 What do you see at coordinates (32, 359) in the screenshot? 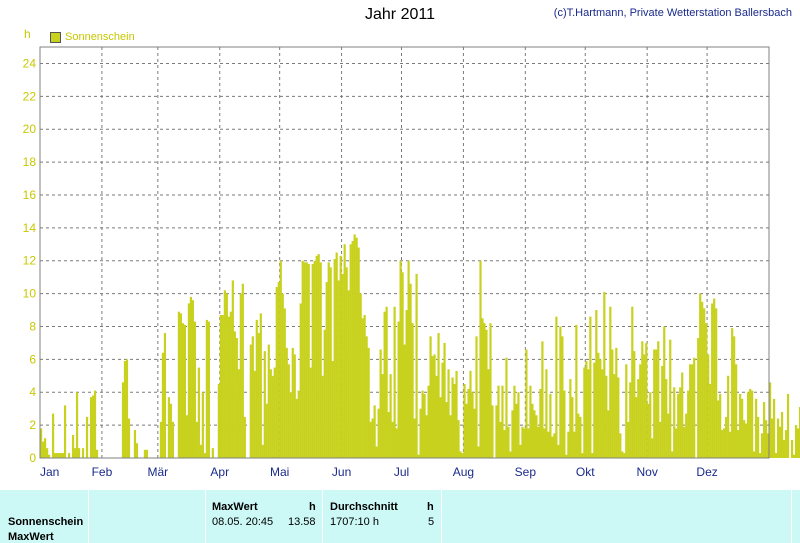
I see `y-tick-label: 6` at bounding box center [32, 359].